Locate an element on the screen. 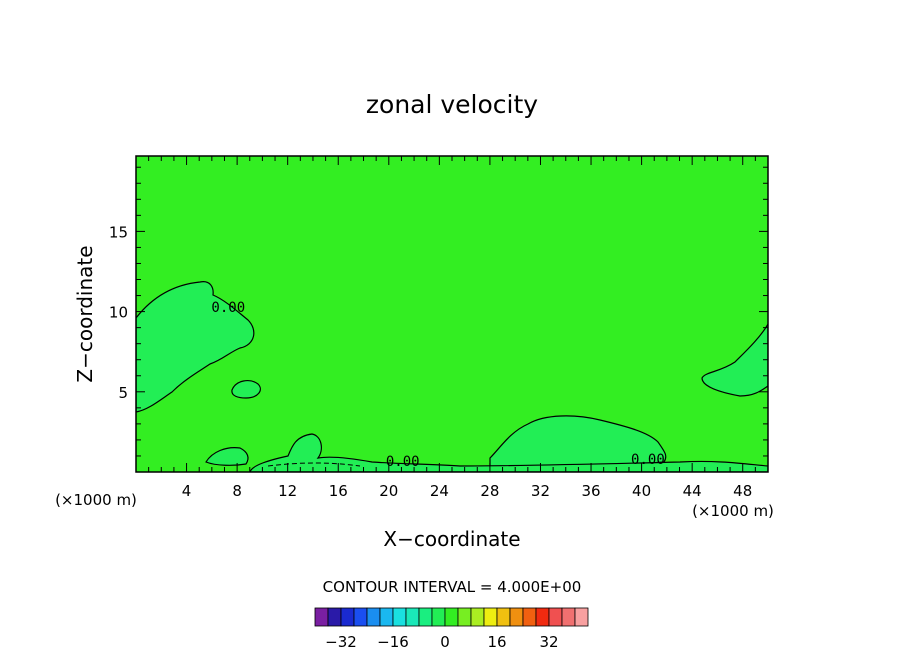  x-tick-label: 20 is located at coordinates (388, 491).